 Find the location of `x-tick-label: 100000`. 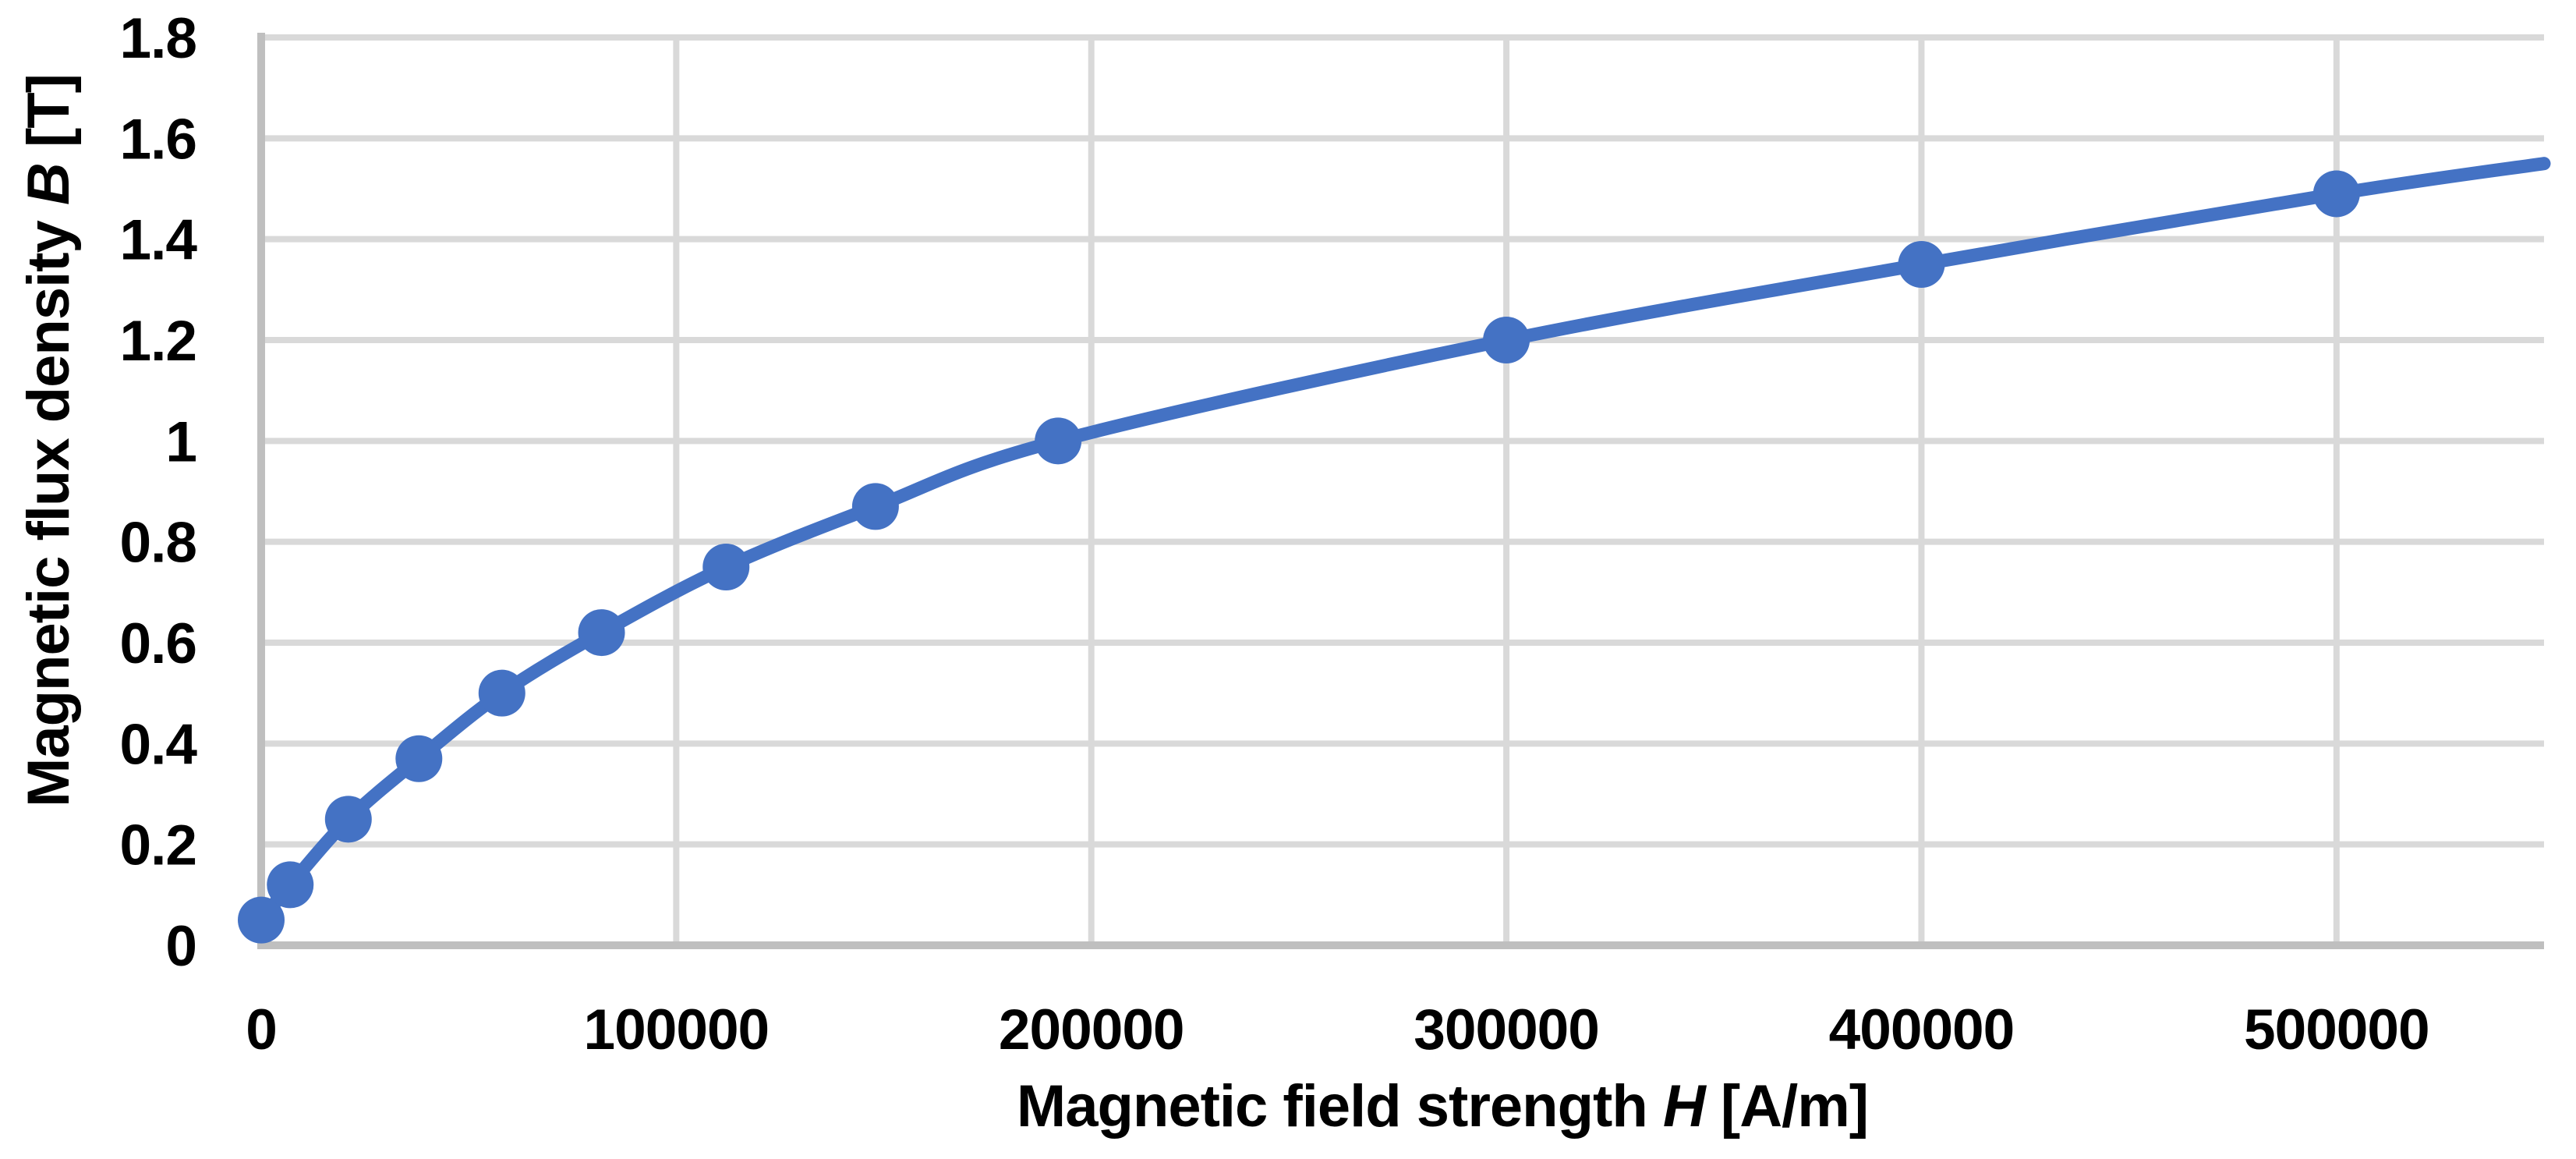

x-tick-label: 100000 is located at coordinates (677, 1030).